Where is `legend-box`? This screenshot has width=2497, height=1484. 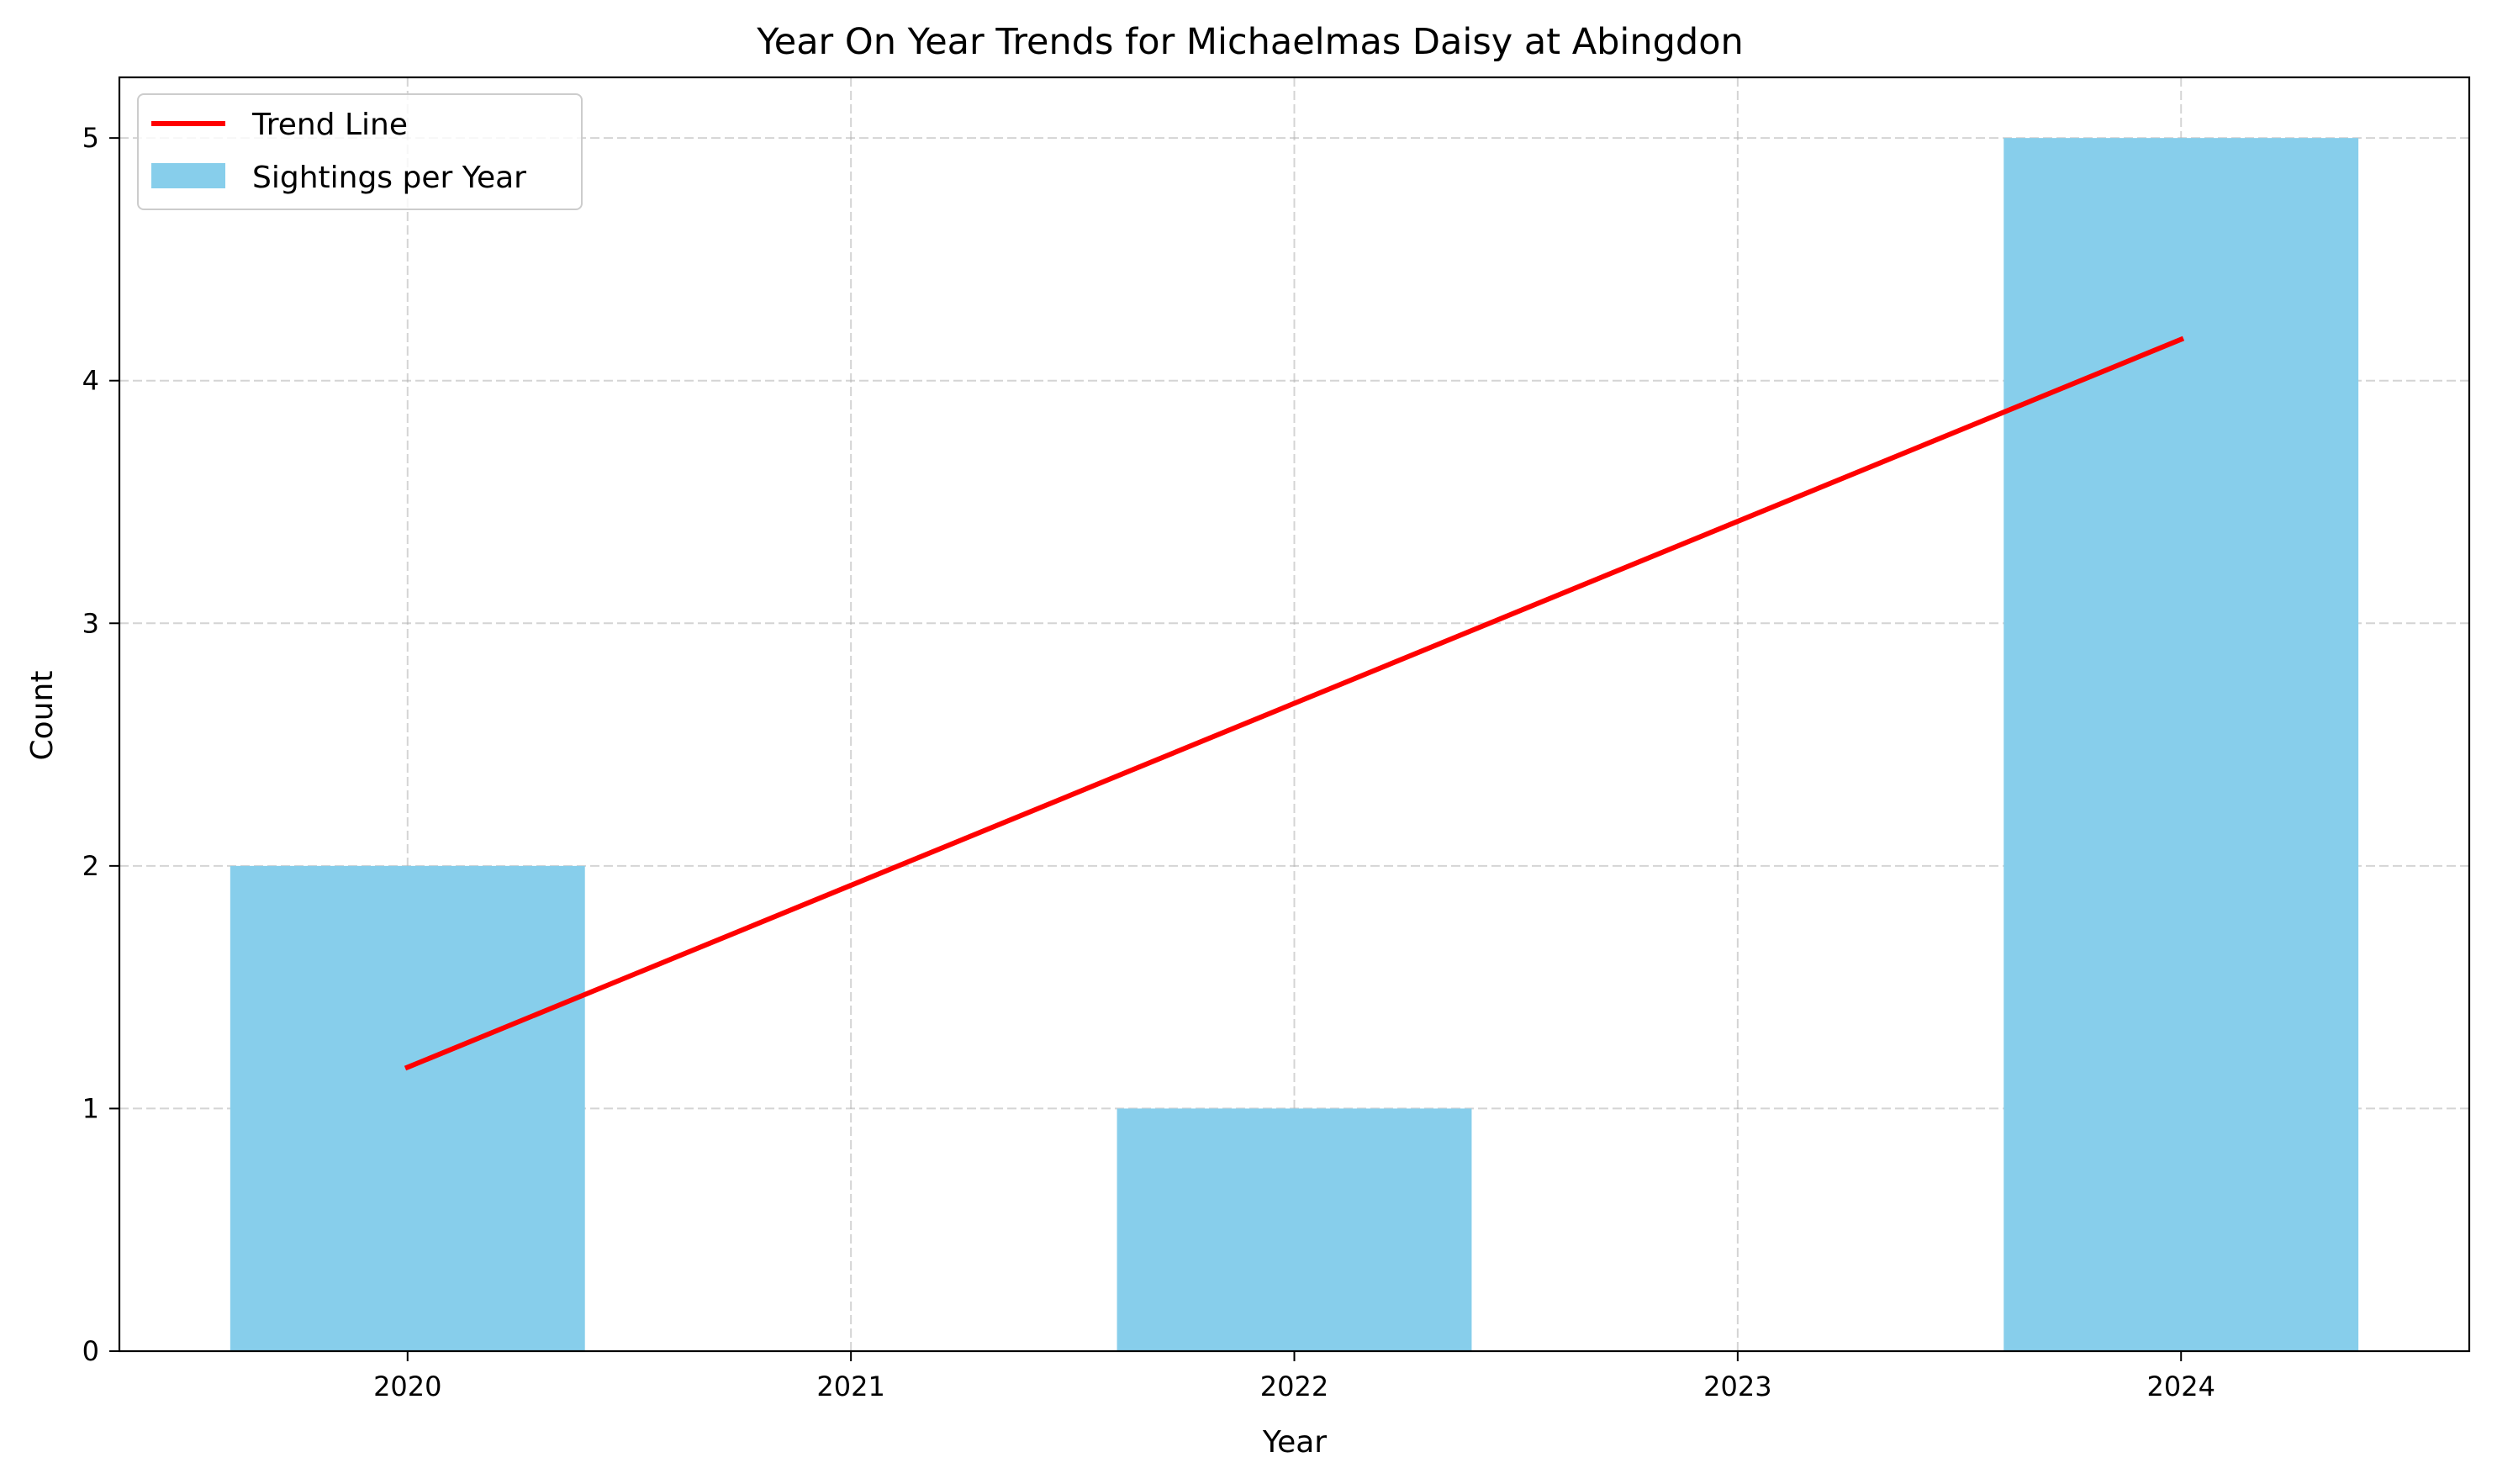
legend-box is located at coordinates (360, 151).